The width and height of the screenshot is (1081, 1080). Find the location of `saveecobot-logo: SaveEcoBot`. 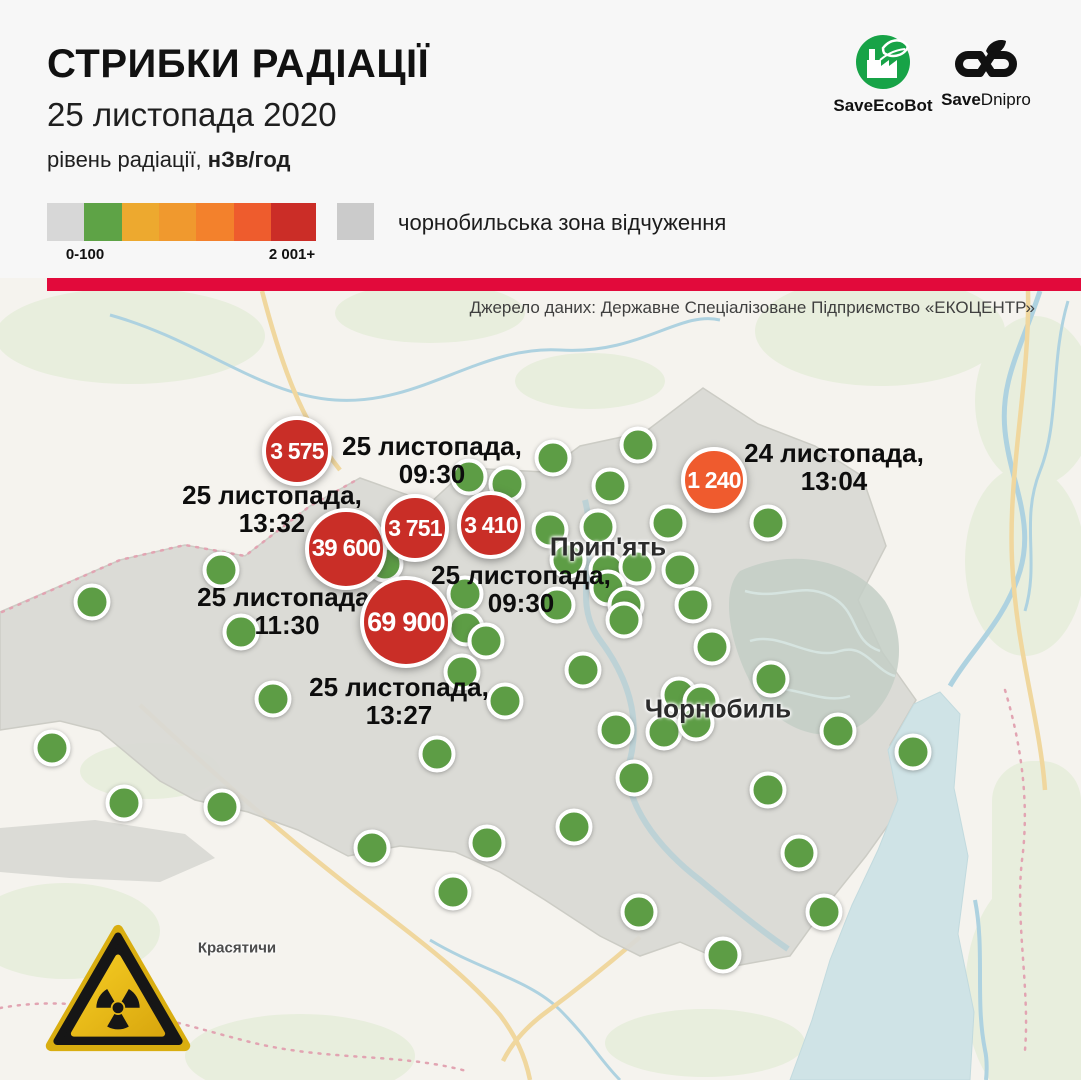

saveecobot-logo: SaveEcoBot is located at coordinates (883, 75).